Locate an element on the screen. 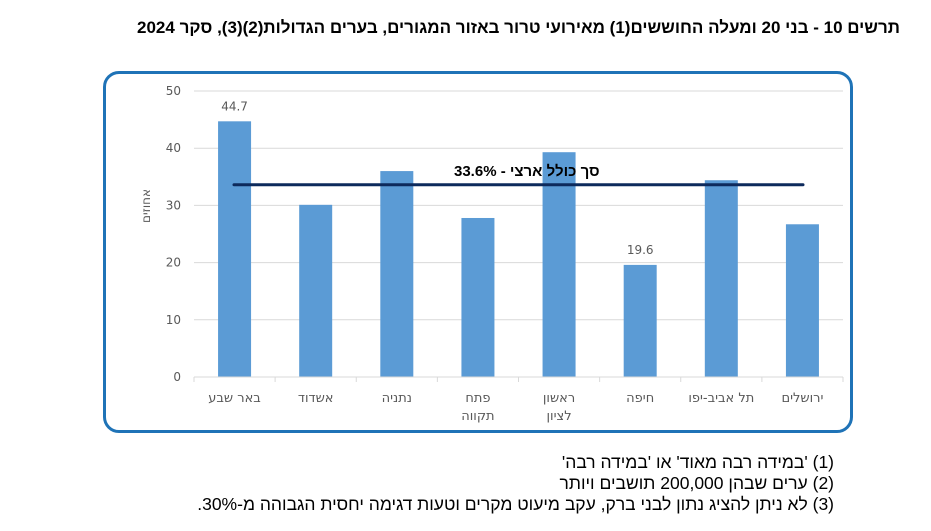 The image size is (931, 531). data-label: 19.6 is located at coordinates (640, 250).